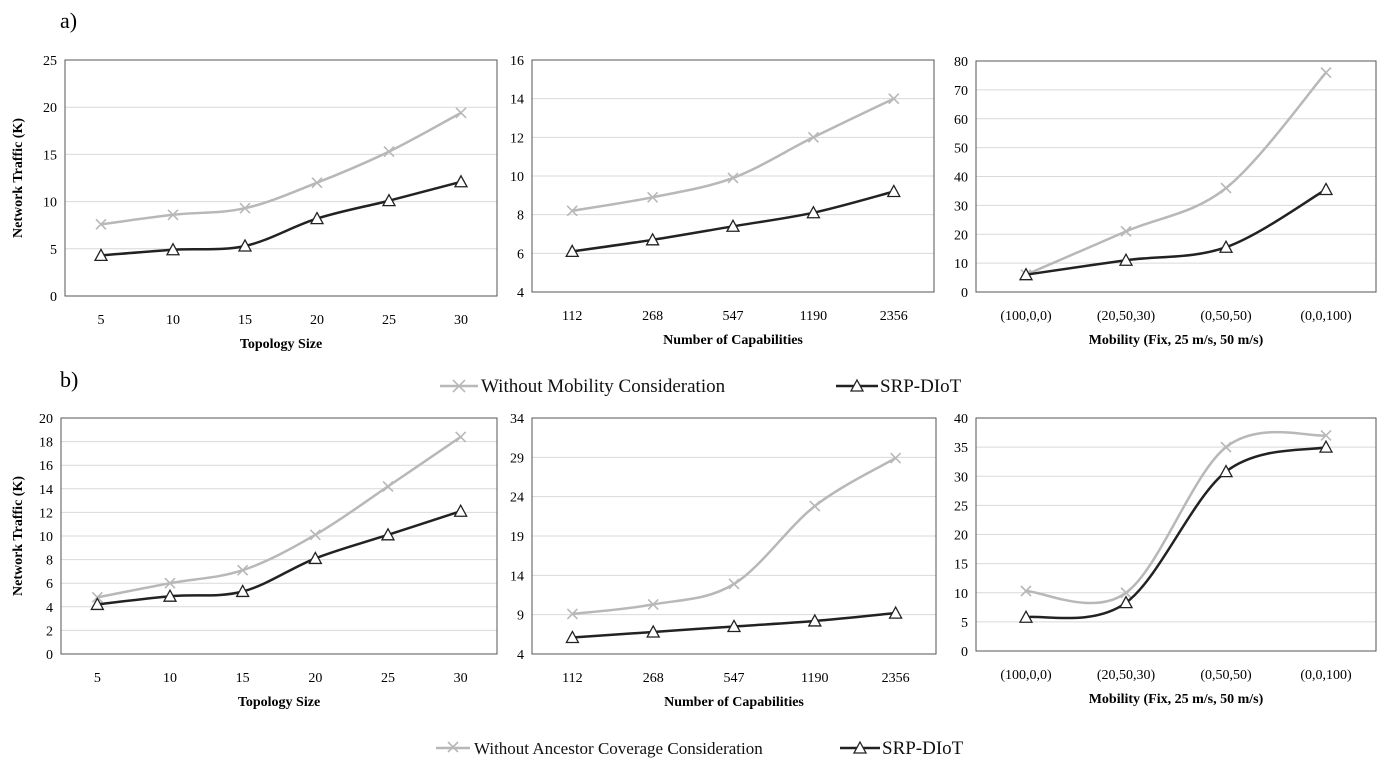  Describe the element at coordinates (896, 678) in the screenshot. I see `x-tick-label: 2356` at that location.